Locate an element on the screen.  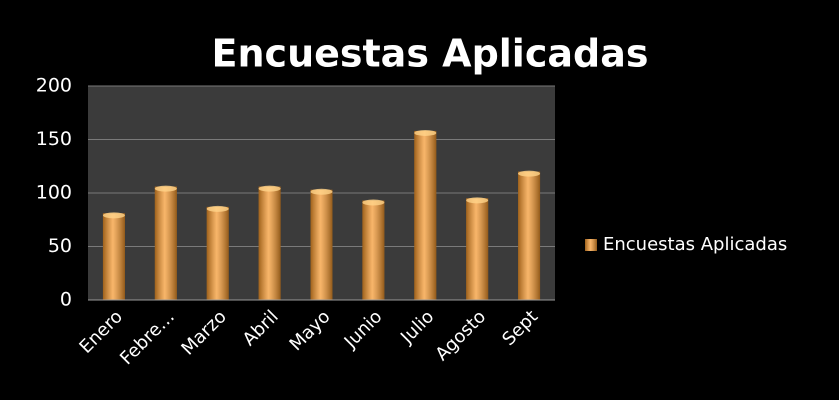
legend-label: Encuestas Aplicadas is located at coordinates (695, 244).